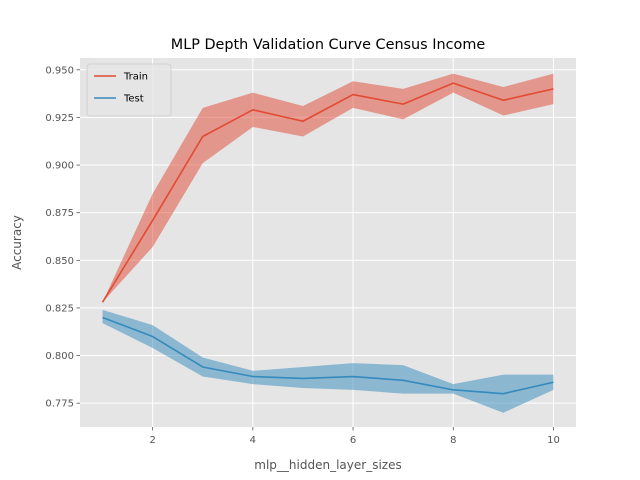 This screenshot has height=480, width=640. I want to click on y-axis-ticks: 0.775 0.800 0.825 0.850 0.875 0.900 0.925 0.950, so click(62, 237).